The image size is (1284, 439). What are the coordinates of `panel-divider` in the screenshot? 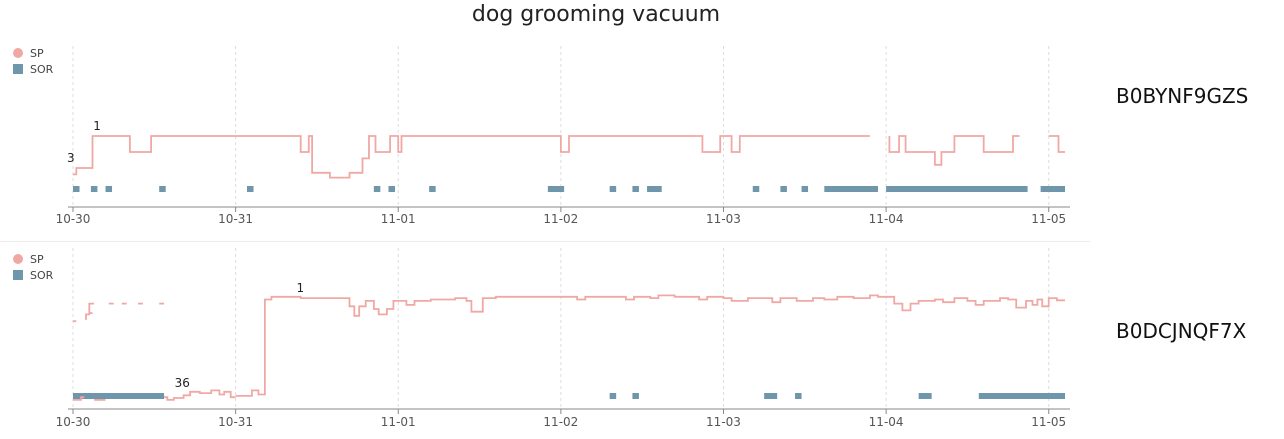 It's located at (545, 241).